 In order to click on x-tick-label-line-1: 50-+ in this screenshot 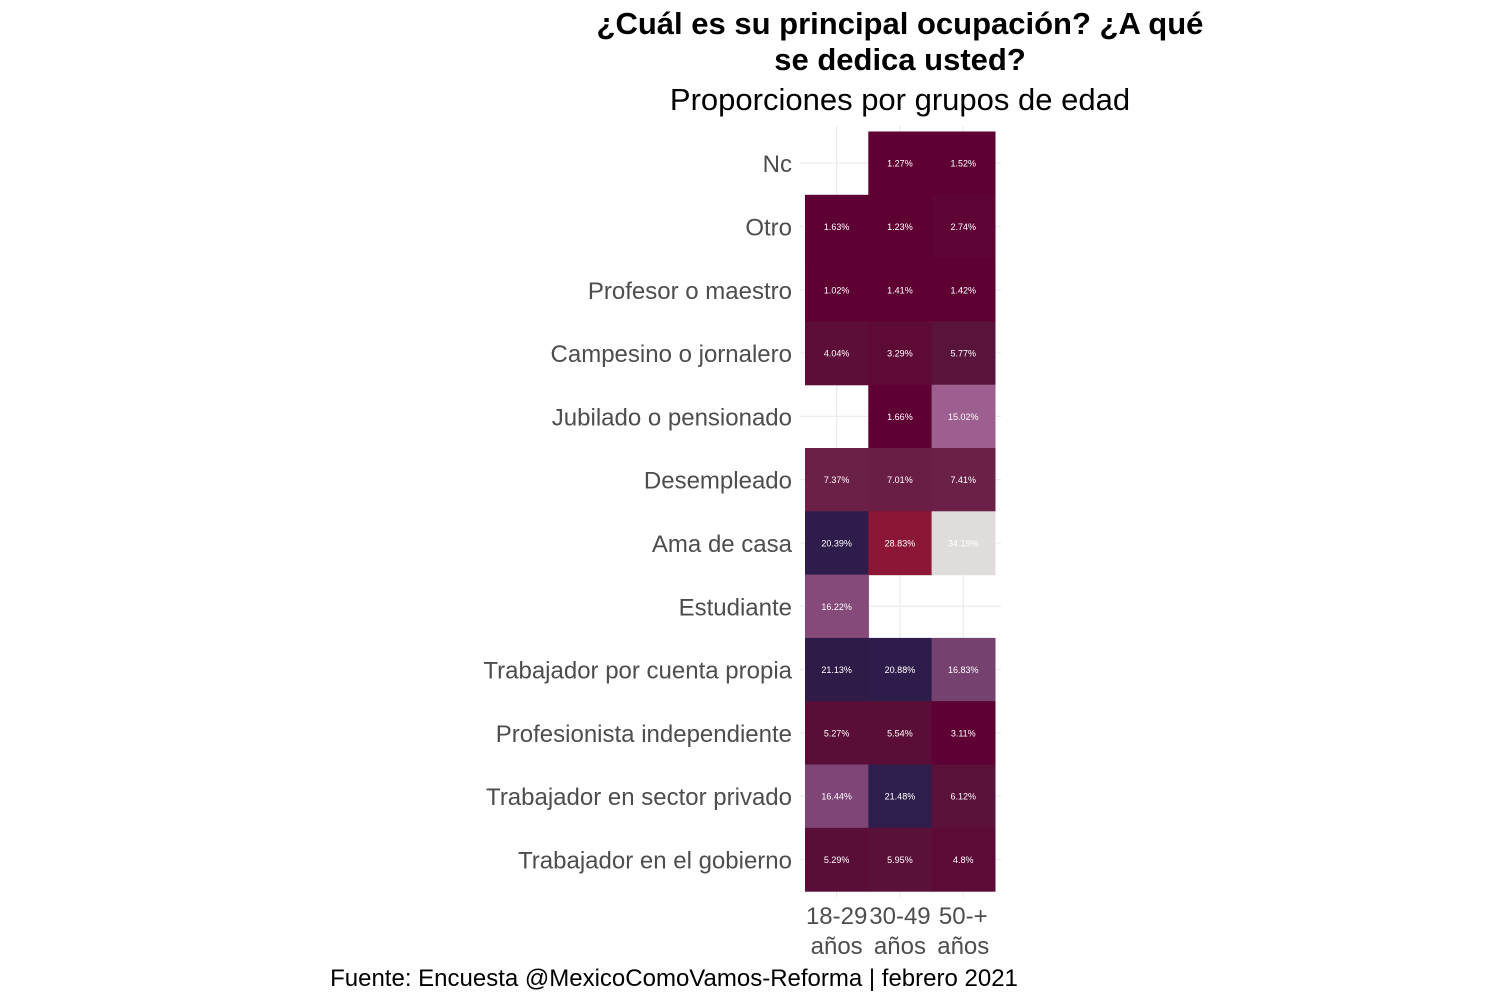, I will do `click(963, 916)`.